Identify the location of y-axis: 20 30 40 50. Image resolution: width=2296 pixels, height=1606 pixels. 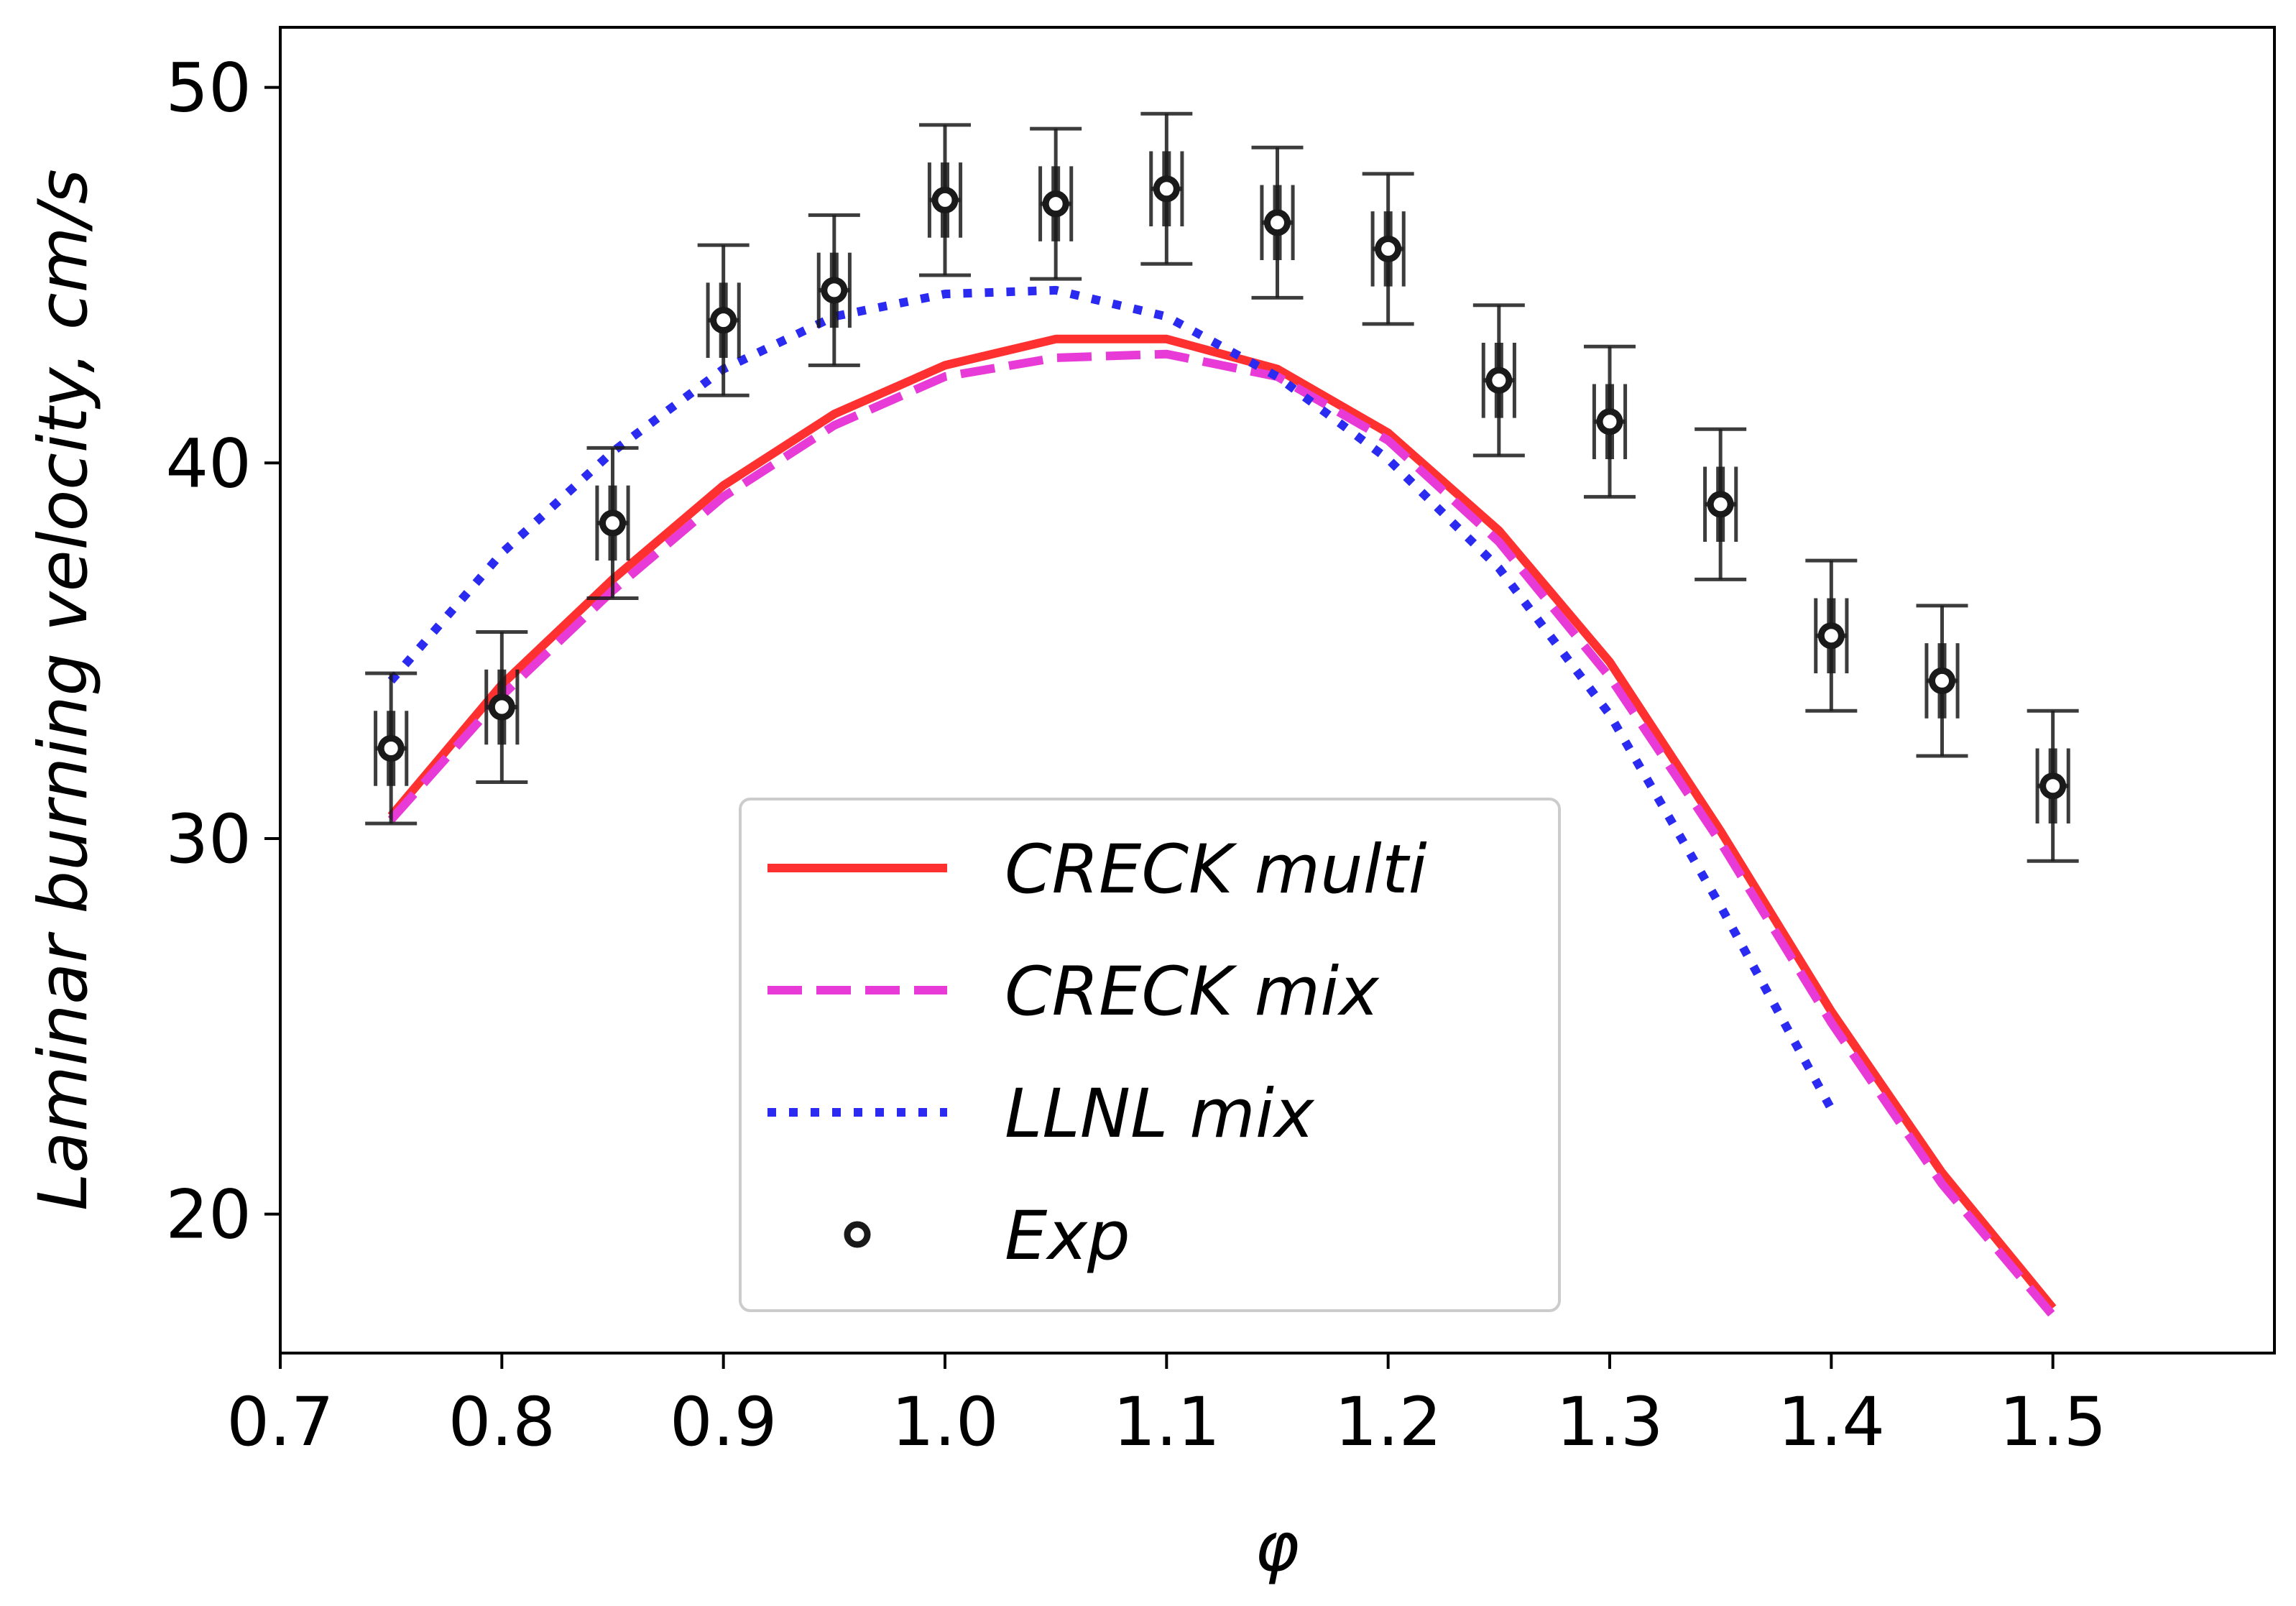
(222, 652).